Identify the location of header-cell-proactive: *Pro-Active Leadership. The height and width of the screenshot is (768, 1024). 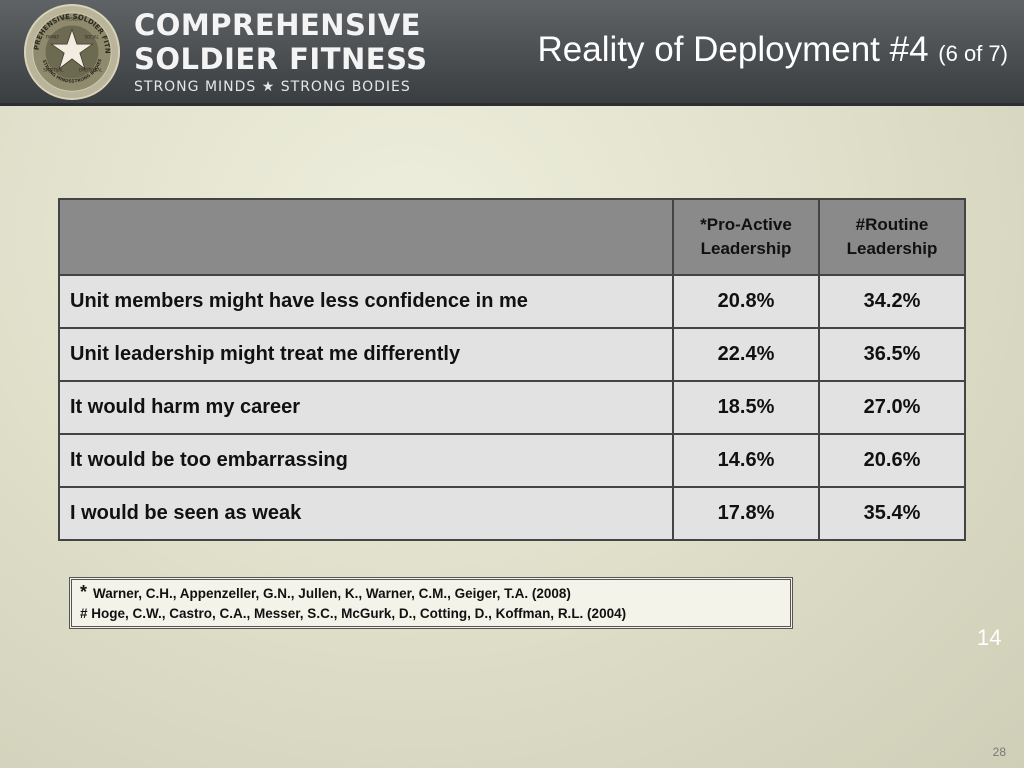
(746, 237).